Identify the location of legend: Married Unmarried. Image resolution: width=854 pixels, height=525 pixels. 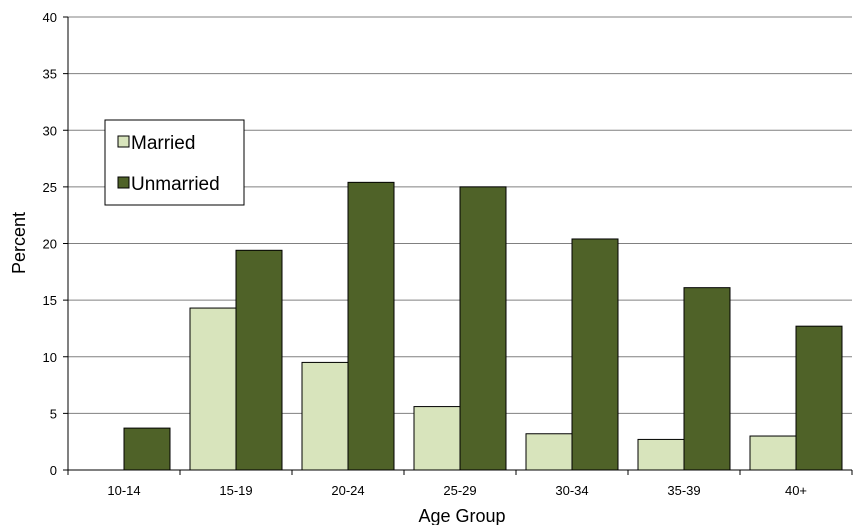
(174, 162).